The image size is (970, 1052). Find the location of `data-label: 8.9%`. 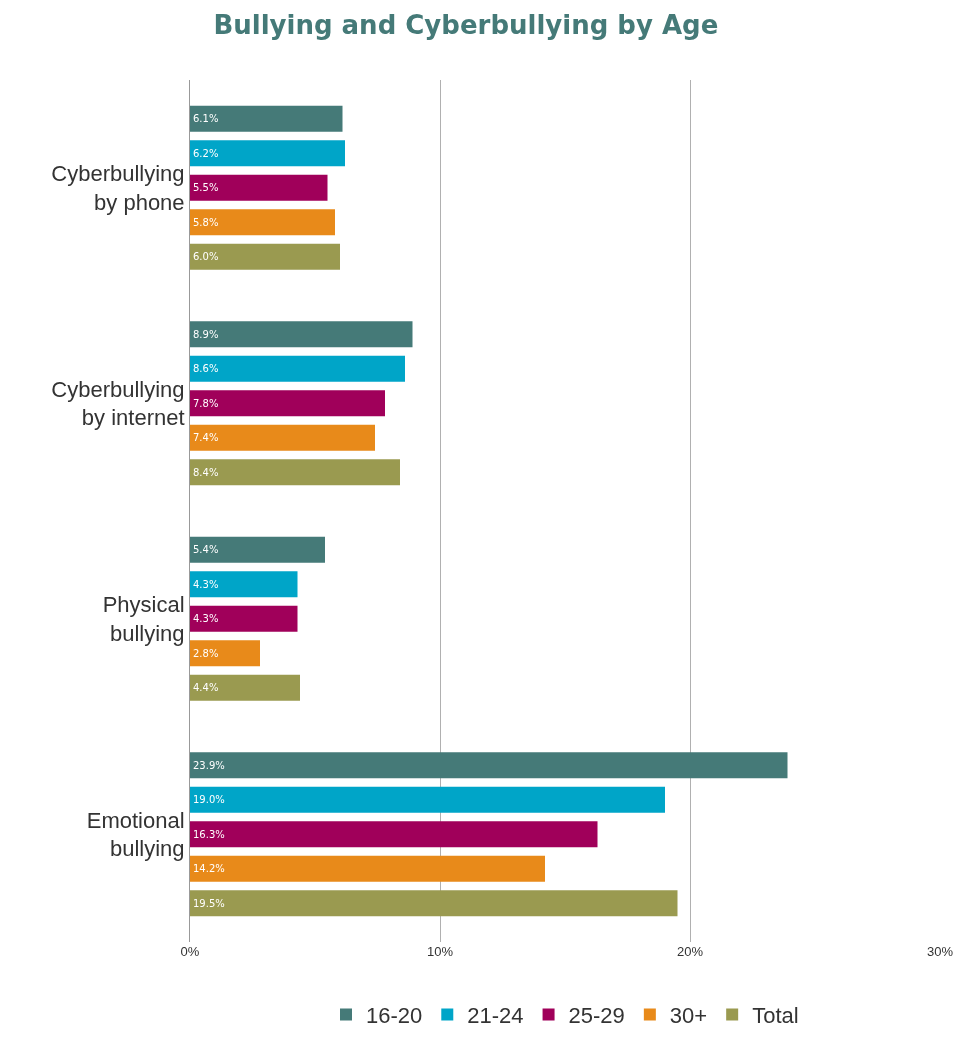

data-label: 8.9% is located at coordinates (206, 334).